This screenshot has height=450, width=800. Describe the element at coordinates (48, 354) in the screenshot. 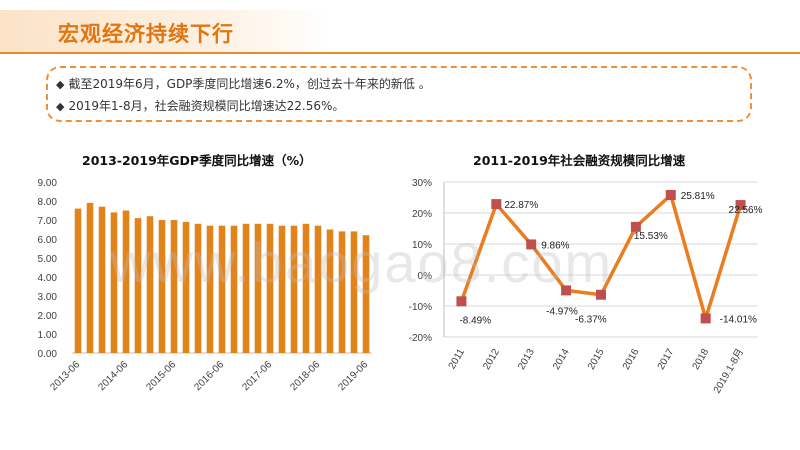

I see `y-tick-label: 0.00` at that location.